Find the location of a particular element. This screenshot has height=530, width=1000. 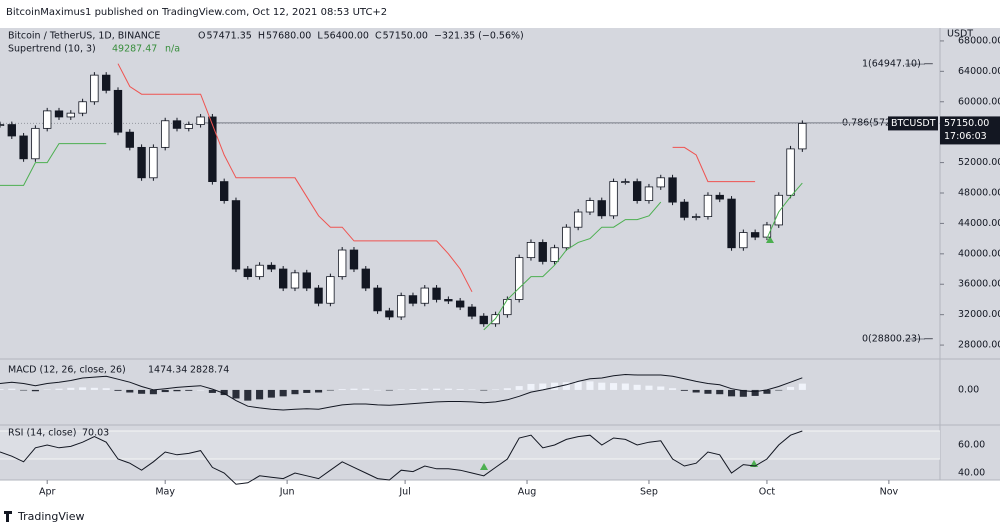

indicator-value: 49287.47 is located at coordinates (134, 49).